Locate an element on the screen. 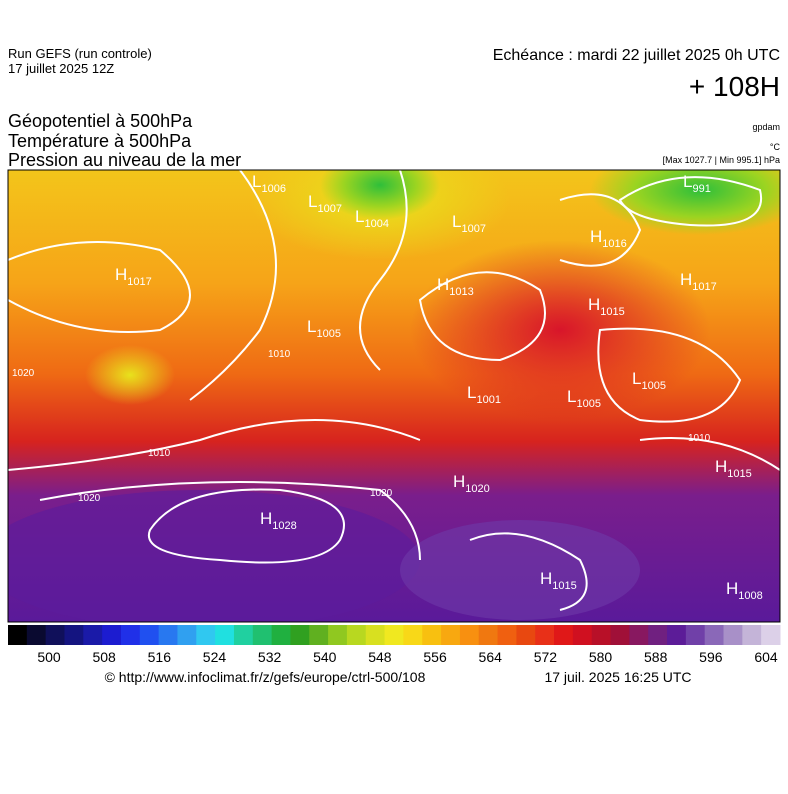  unit: gpdam is located at coordinates (766, 127).